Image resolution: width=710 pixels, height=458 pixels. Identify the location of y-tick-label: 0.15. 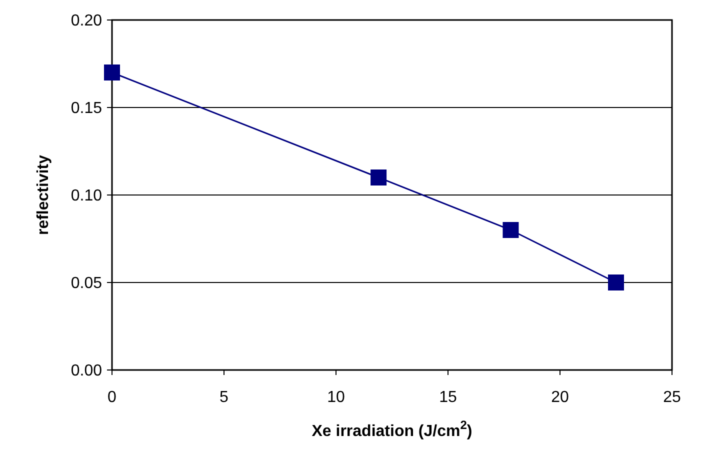
(86, 109).